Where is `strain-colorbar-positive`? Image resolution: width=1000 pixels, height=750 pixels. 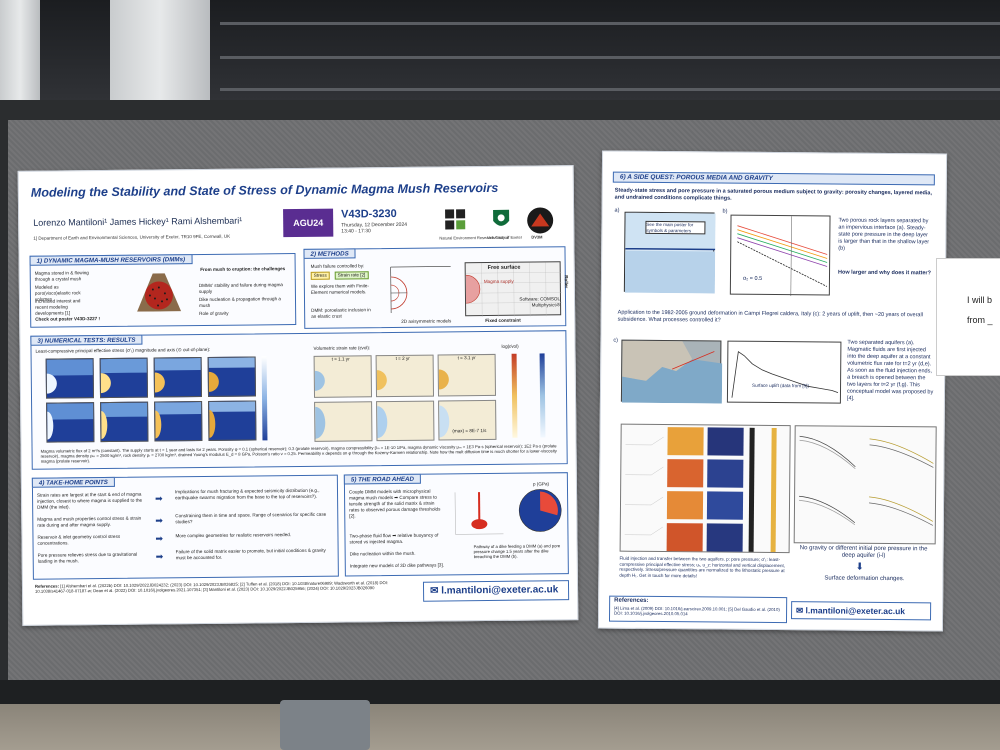 strain-colorbar-positive is located at coordinates (514, 395).